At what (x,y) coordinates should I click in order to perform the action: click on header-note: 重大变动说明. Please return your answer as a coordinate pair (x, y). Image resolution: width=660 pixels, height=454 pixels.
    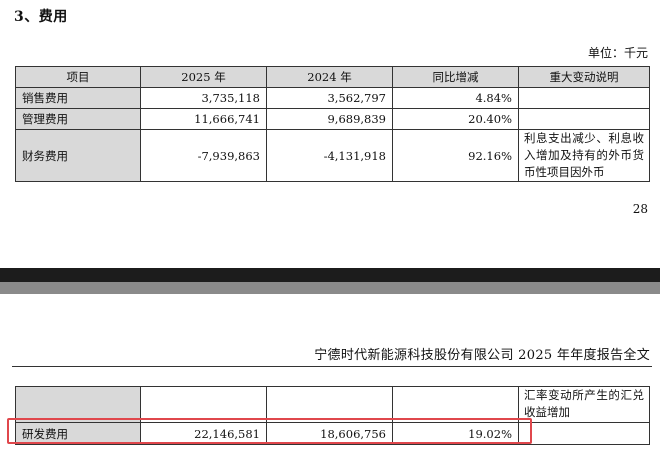
    Looking at the image, I should click on (584, 77).